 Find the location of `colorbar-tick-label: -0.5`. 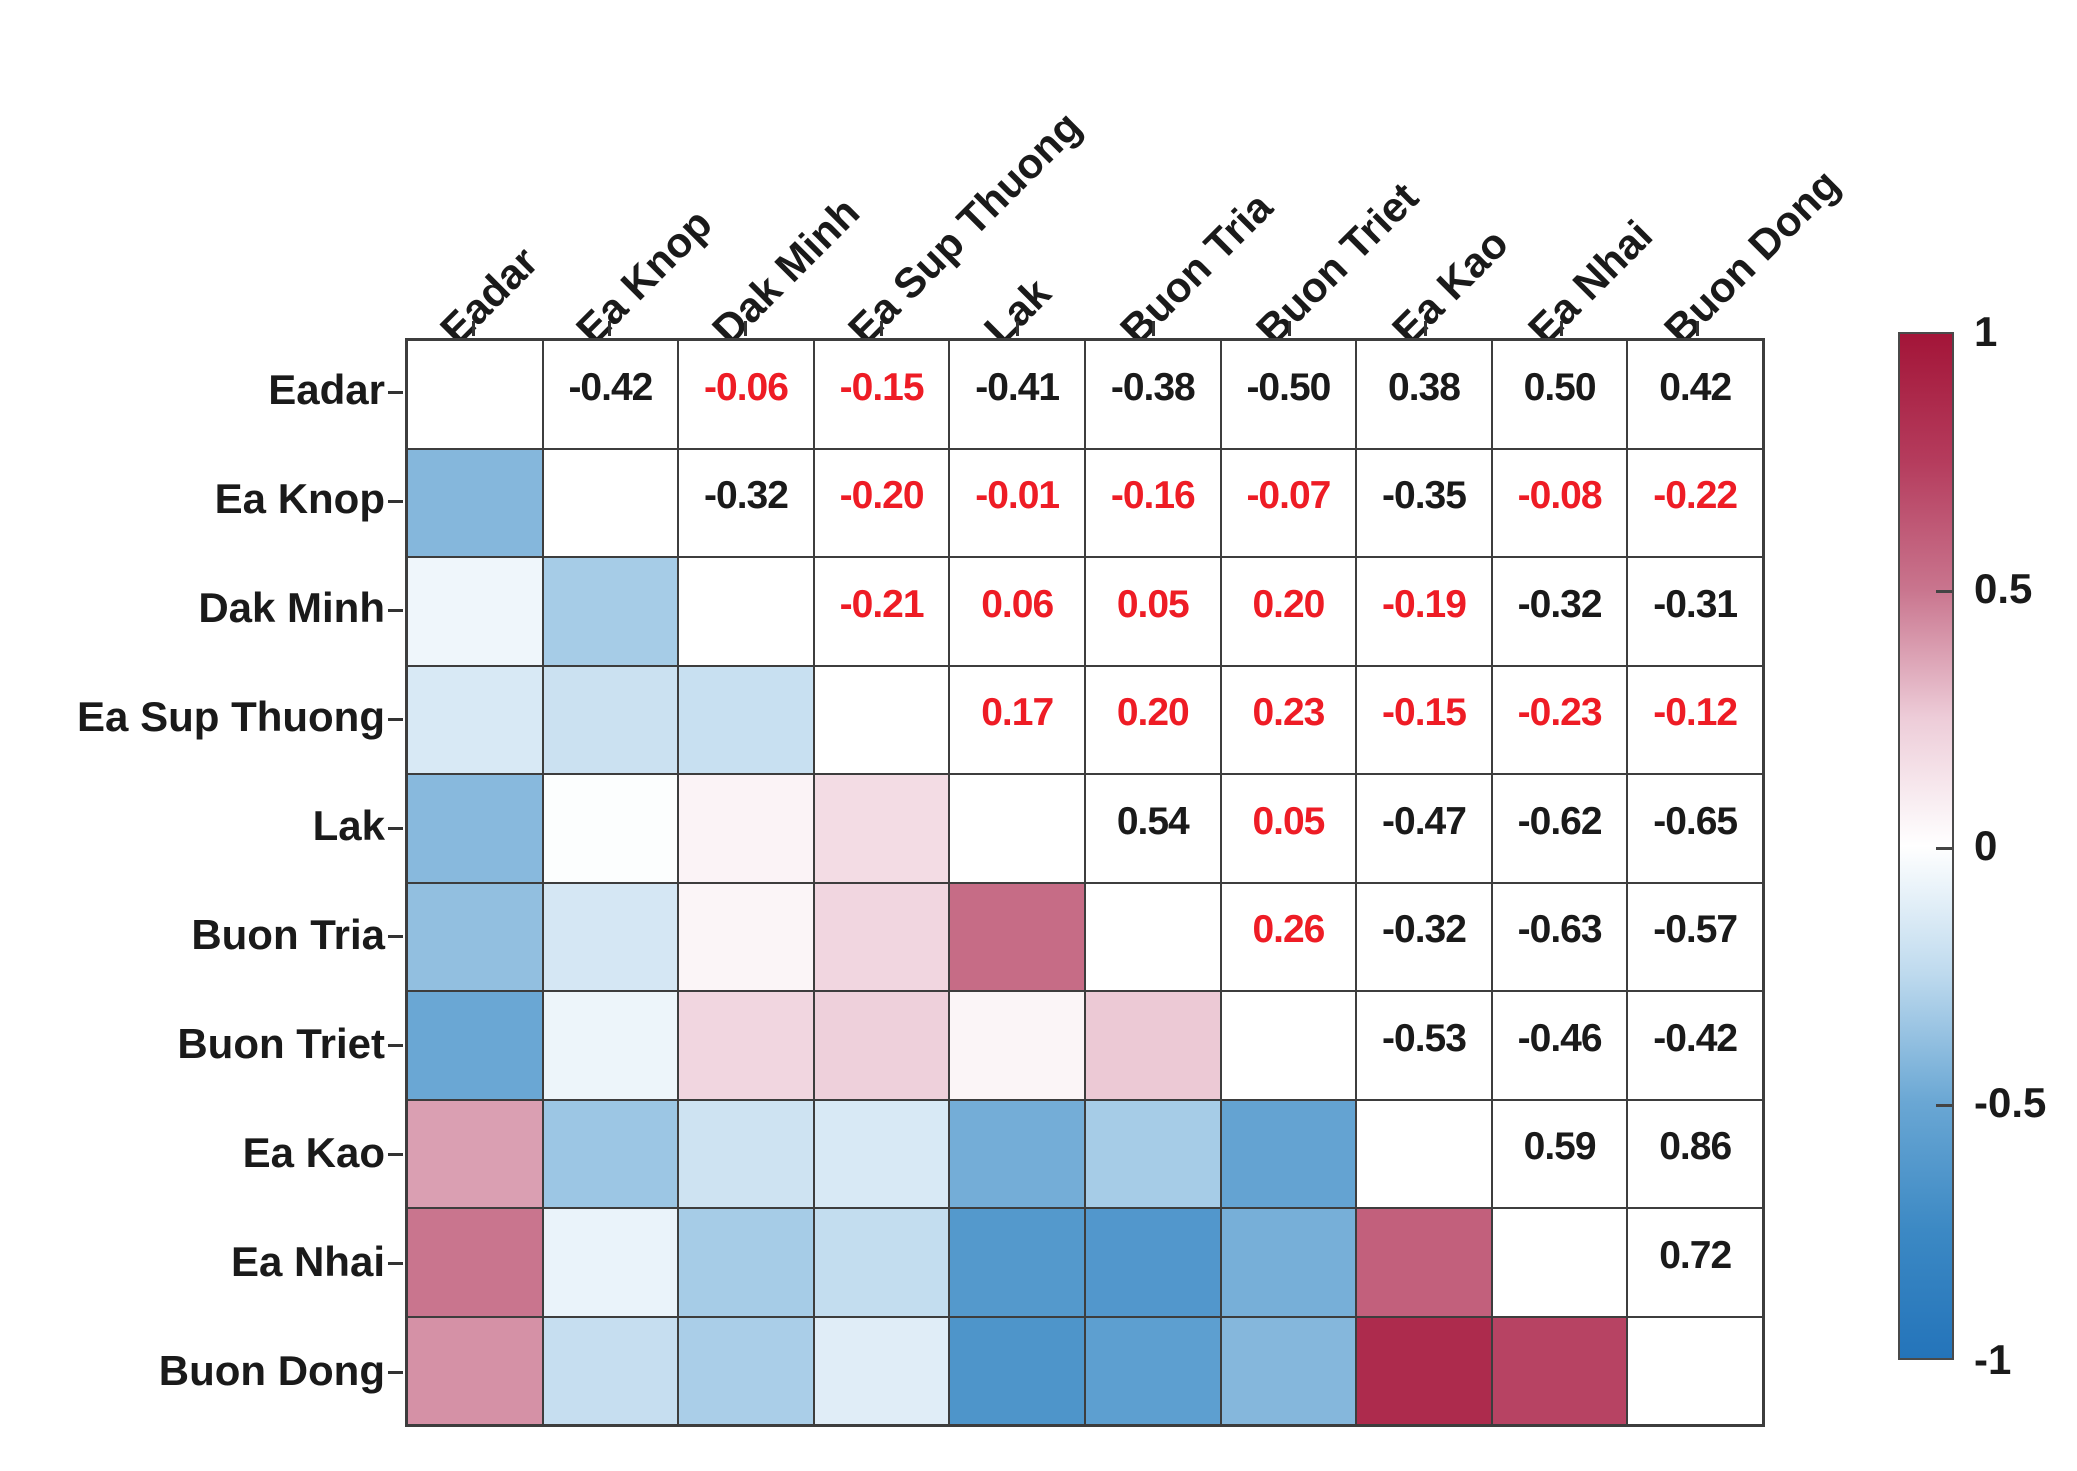

colorbar-tick-label: -0.5 is located at coordinates (2010, 1102).